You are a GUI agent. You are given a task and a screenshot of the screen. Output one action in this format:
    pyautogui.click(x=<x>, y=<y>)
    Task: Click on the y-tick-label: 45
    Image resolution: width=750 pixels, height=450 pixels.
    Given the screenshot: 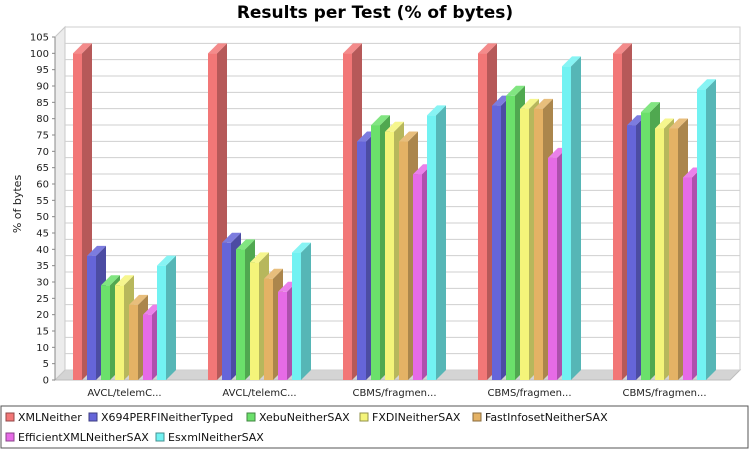 What is the action you would take?
    pyautogui.click(x=42, y=234)
    